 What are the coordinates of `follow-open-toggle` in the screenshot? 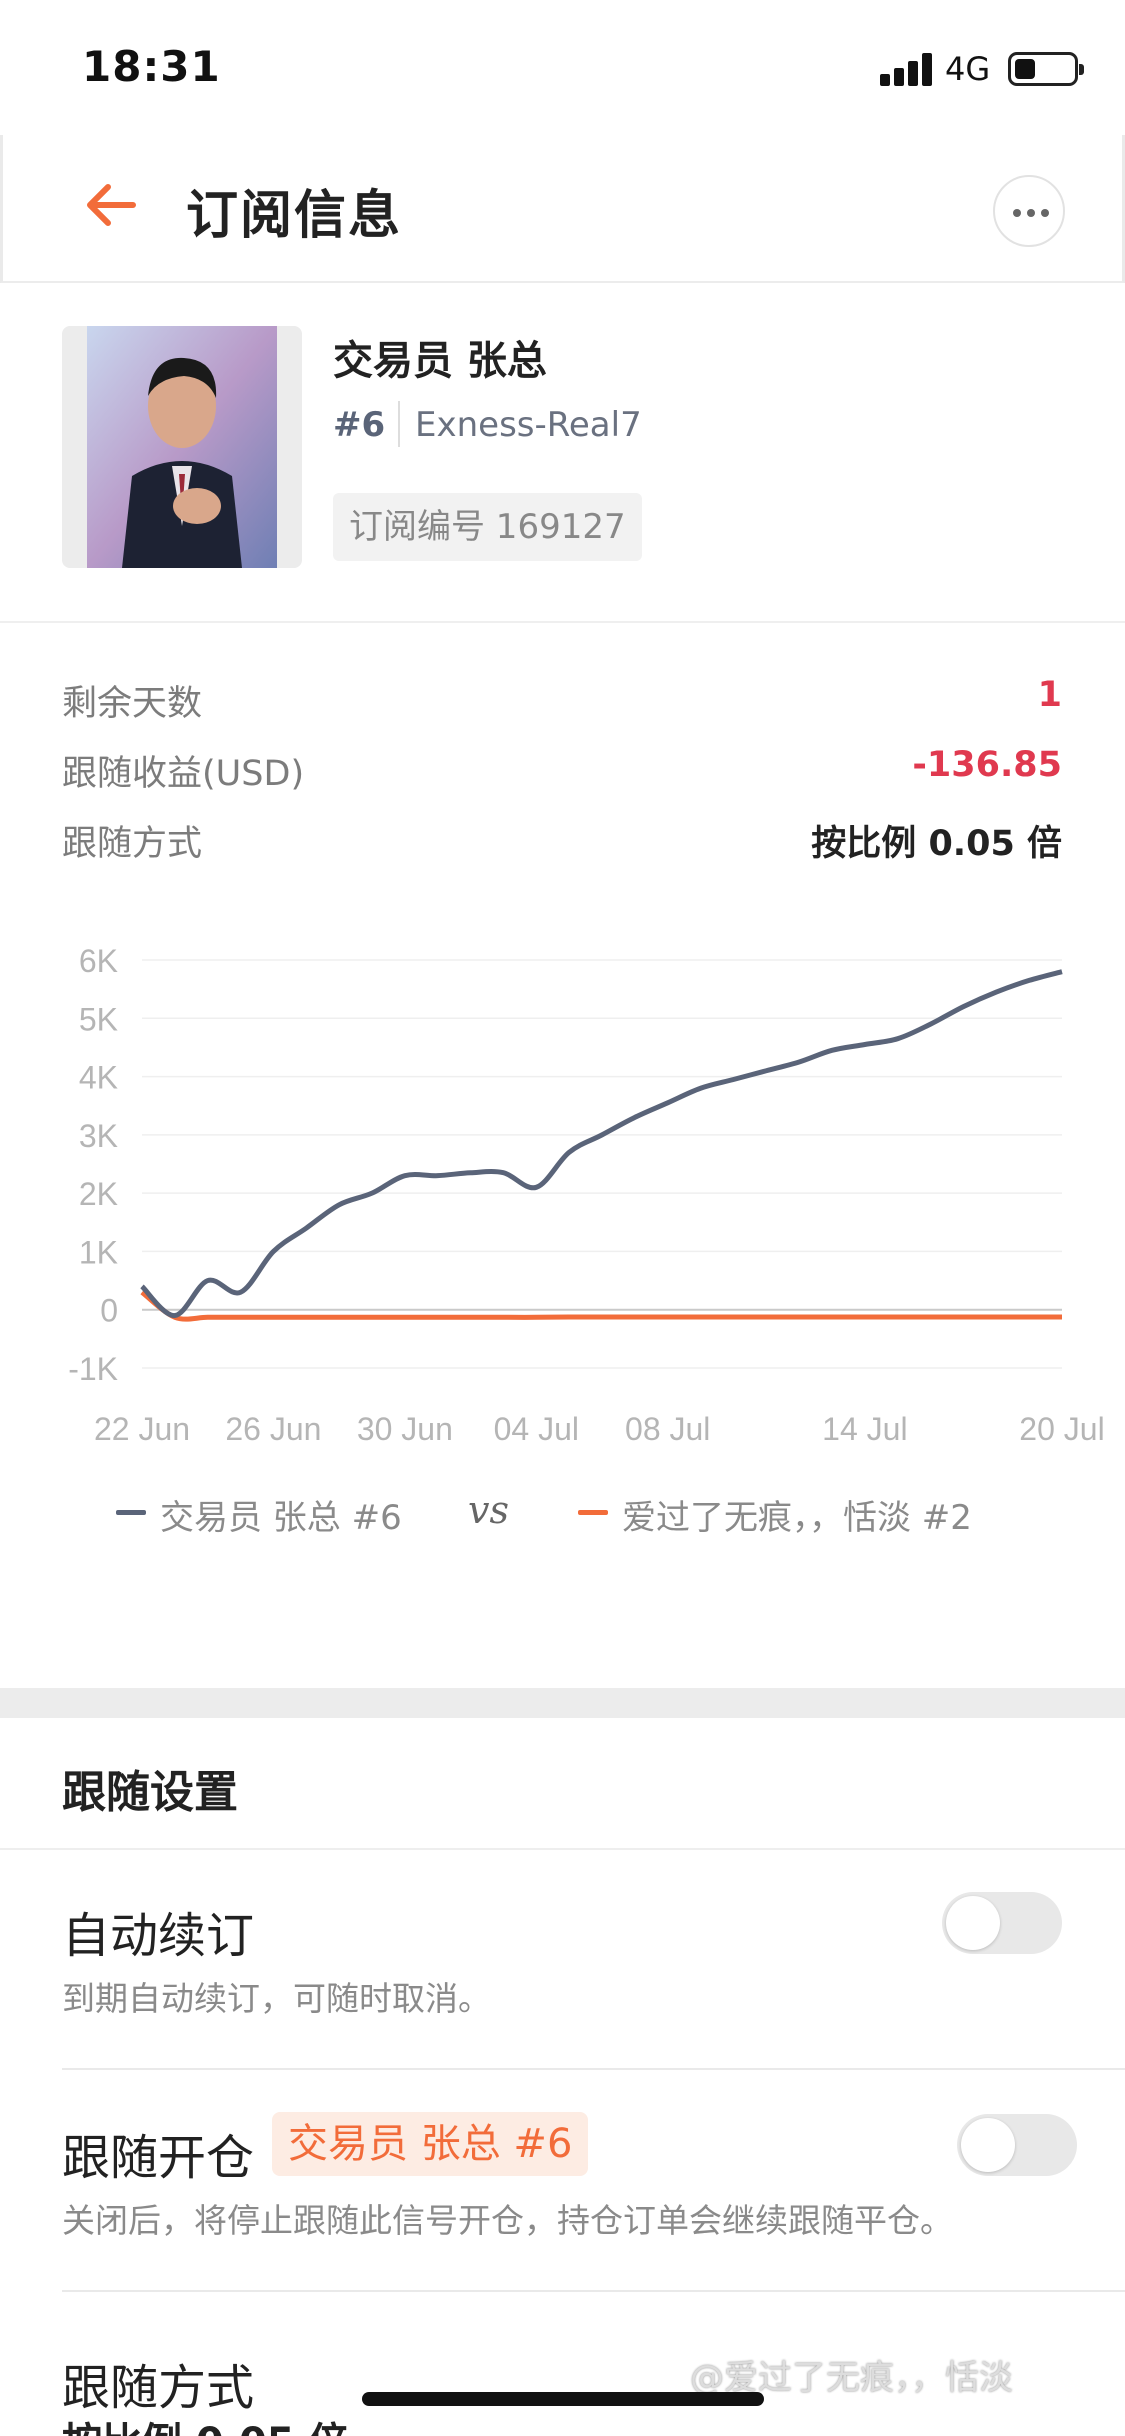 It's located at (1017, 2145).